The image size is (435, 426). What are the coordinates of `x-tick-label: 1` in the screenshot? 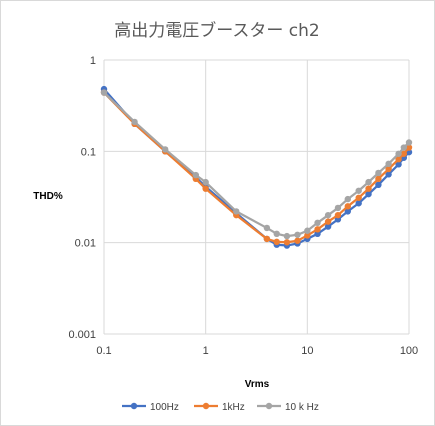 It's located at (206, 351).